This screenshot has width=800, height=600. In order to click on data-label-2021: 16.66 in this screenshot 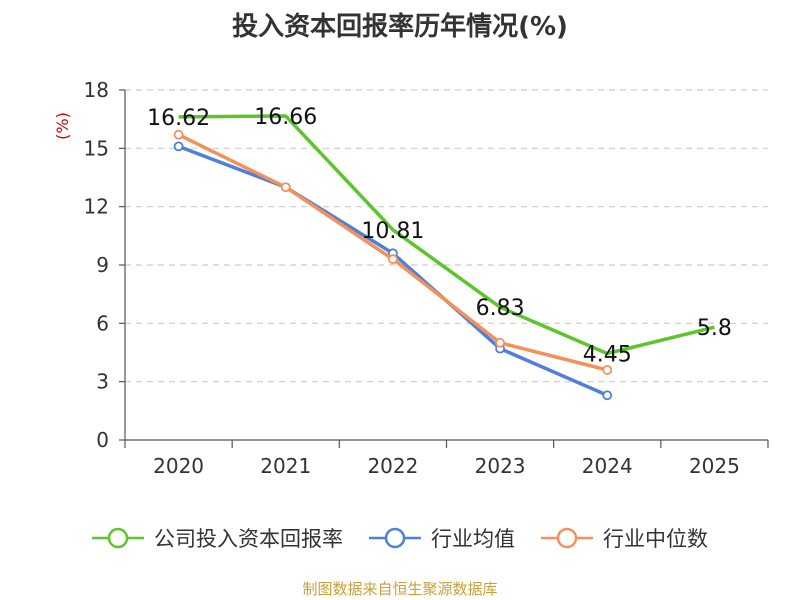, I will do `click(285, 117)`.